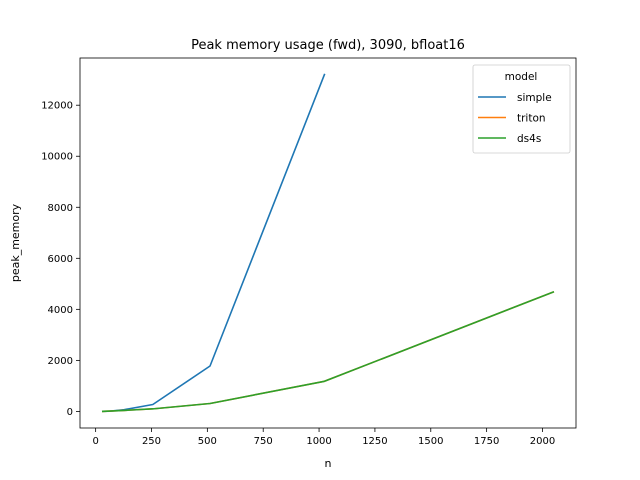 This screenshot has width=640, height=480. Describe the element at coordinates (521, 77) in the screenshot. I see `legend-title: model` at that location.